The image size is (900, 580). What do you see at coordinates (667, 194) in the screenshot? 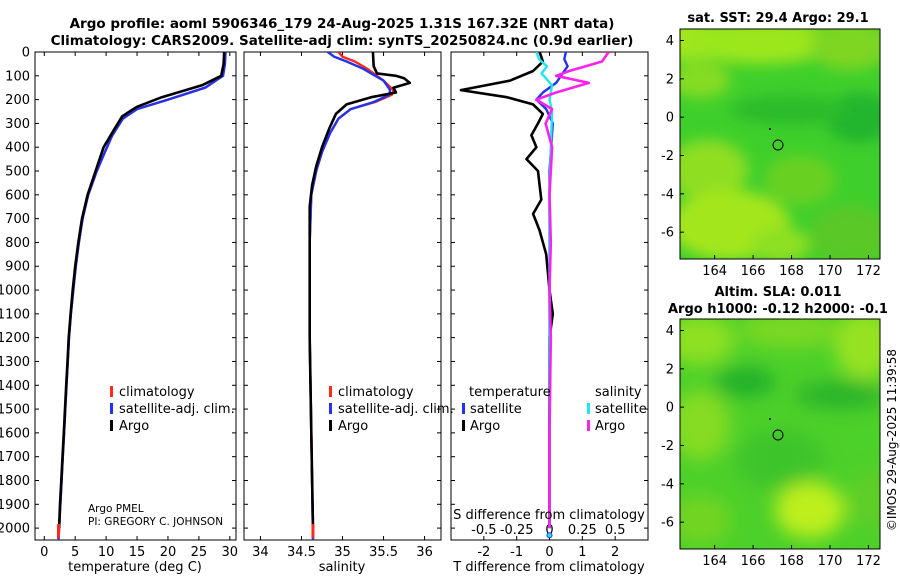
I see `map-y-tick-label: -4` at bounding box center [667, 194].